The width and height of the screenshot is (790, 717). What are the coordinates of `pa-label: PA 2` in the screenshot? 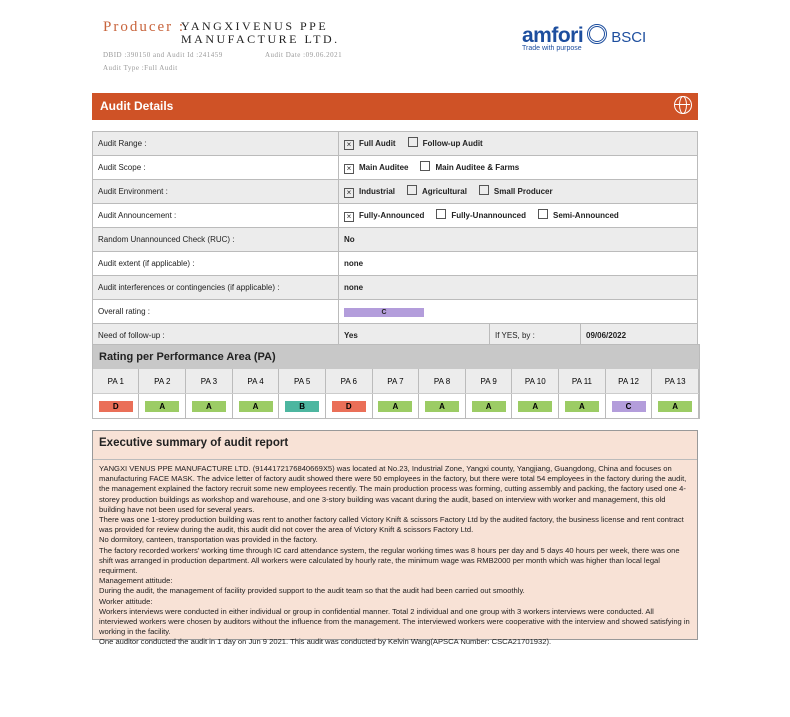 It's located at (162, 381).